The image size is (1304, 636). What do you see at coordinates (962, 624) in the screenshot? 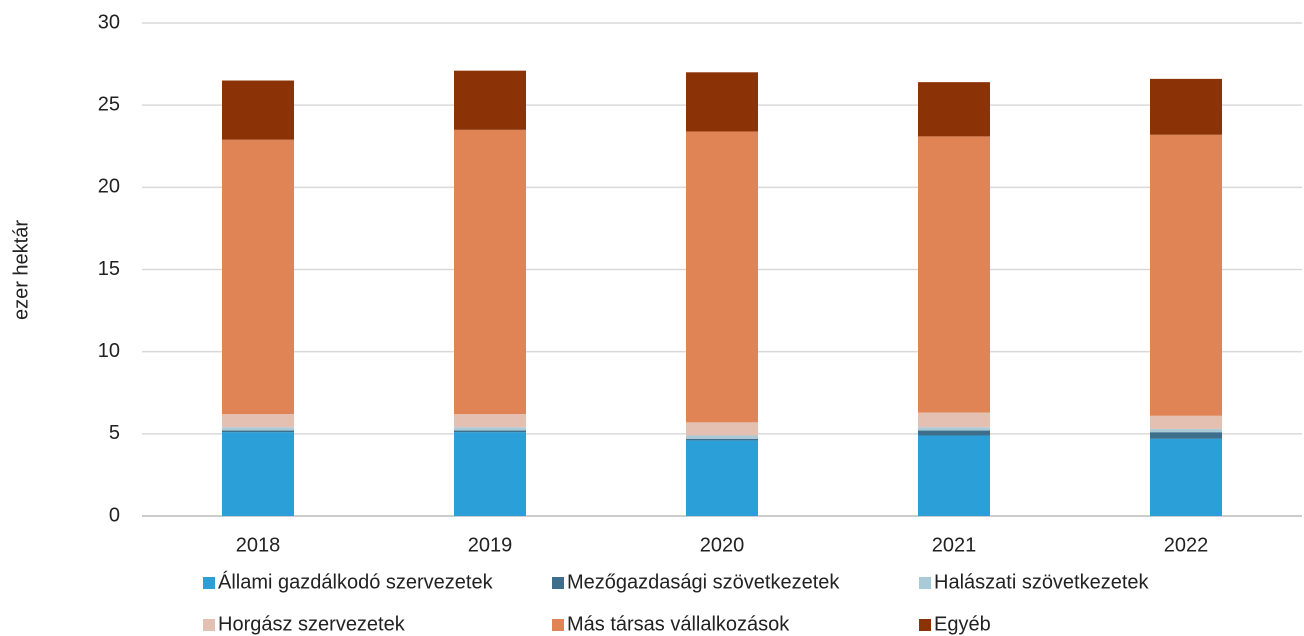
I see `legend-label: Egyéb` at bounding box center [962, 624].